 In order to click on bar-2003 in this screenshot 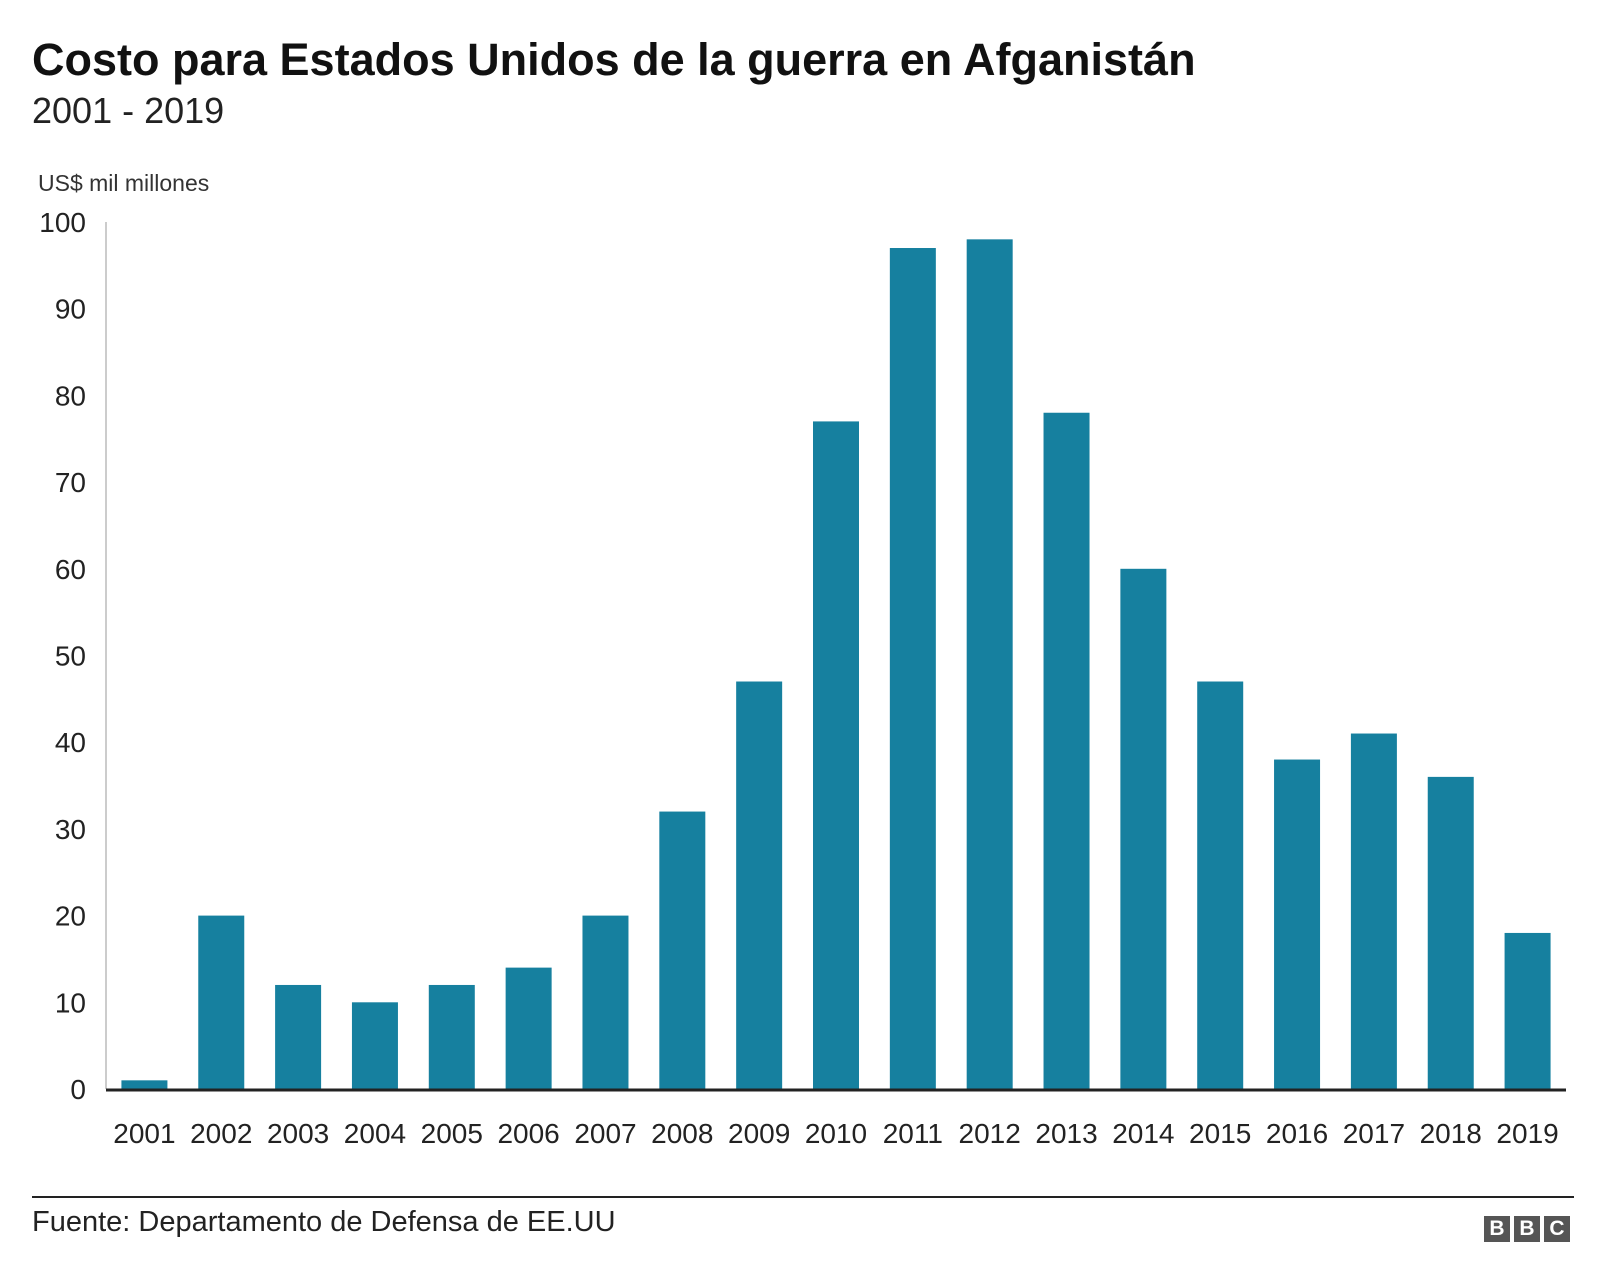, I will do `click(298, 1036)`.